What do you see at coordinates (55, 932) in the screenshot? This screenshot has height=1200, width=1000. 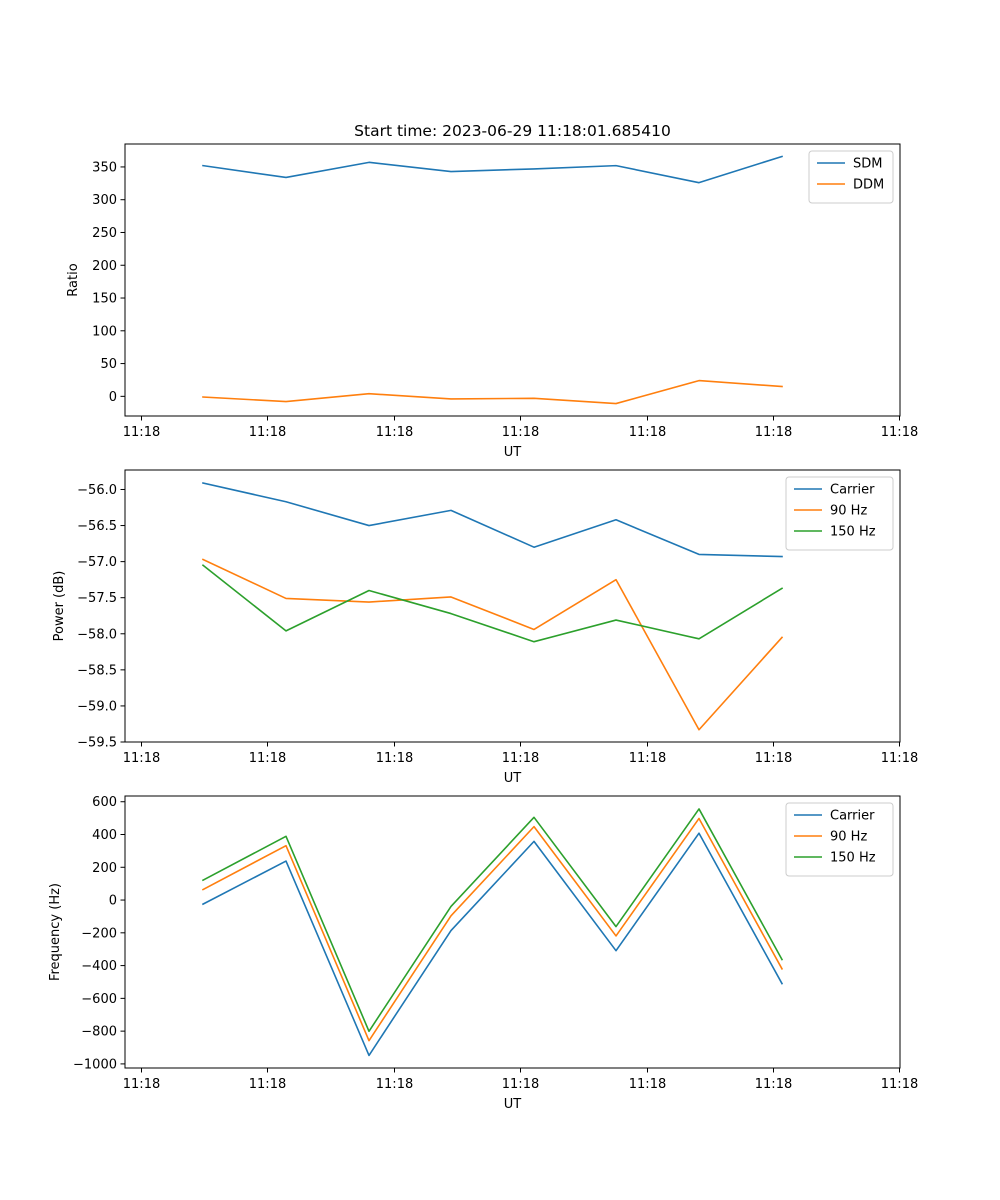 I see `y-axis-label: Frequency (Hz)` at bounding box center [55, 932].